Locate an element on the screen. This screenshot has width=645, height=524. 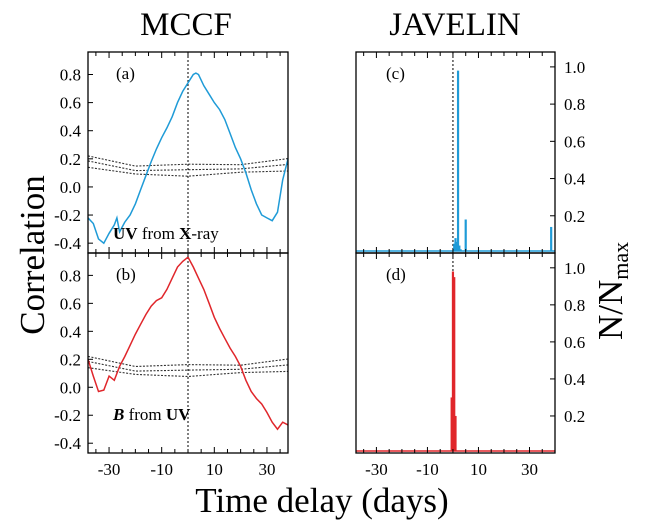
y-axis-label-n-over-nmax: N/Nmax is located at coordinates (612, 291).